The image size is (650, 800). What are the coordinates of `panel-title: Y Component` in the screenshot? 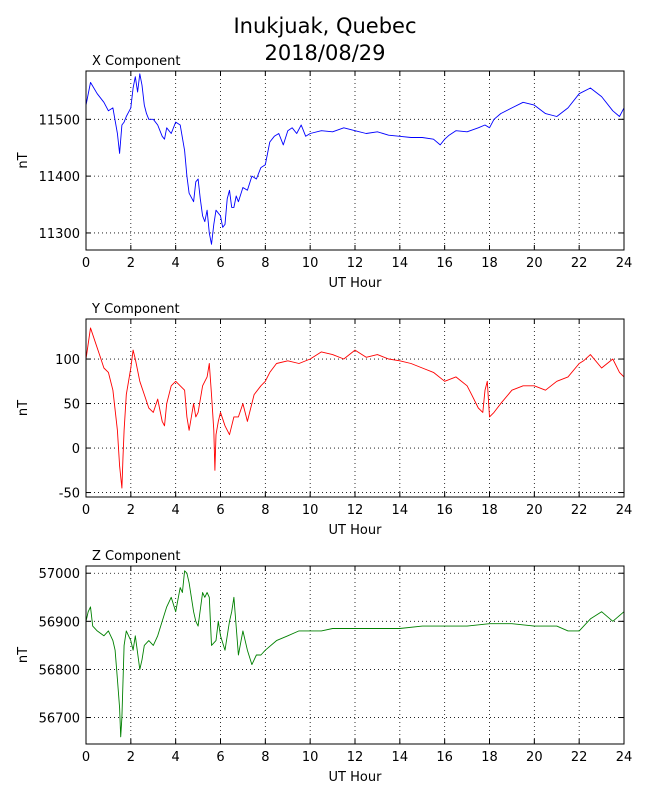 It's located at (135, 309).